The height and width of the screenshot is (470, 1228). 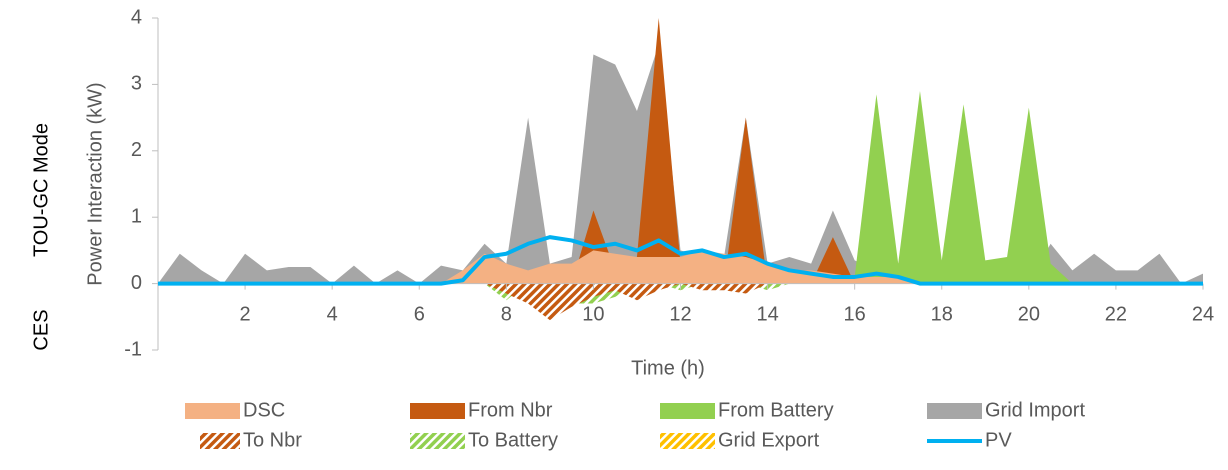 I want to click on side-label: TOU-GC Mode, so click(x=41, y=190).